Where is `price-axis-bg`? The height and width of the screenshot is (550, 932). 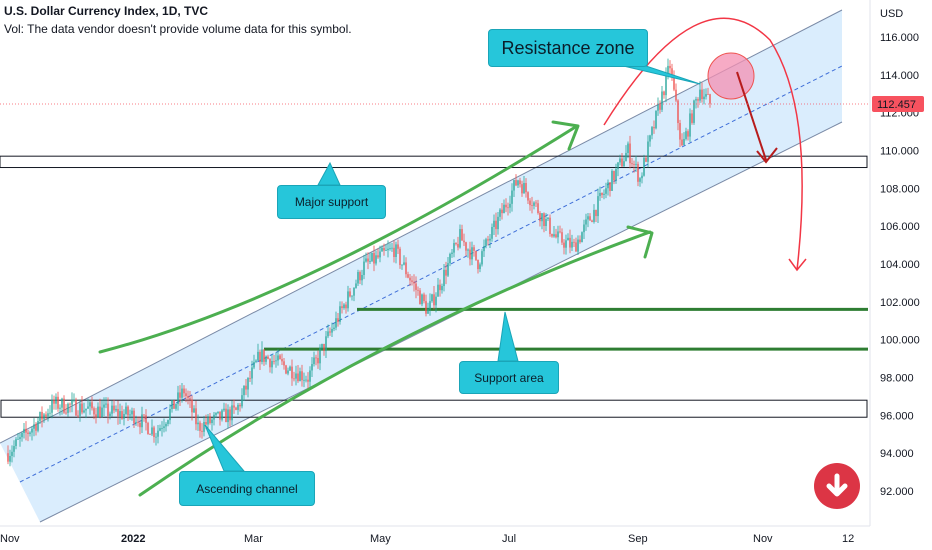
price-axis-bg is located at coordinates (901, 275).